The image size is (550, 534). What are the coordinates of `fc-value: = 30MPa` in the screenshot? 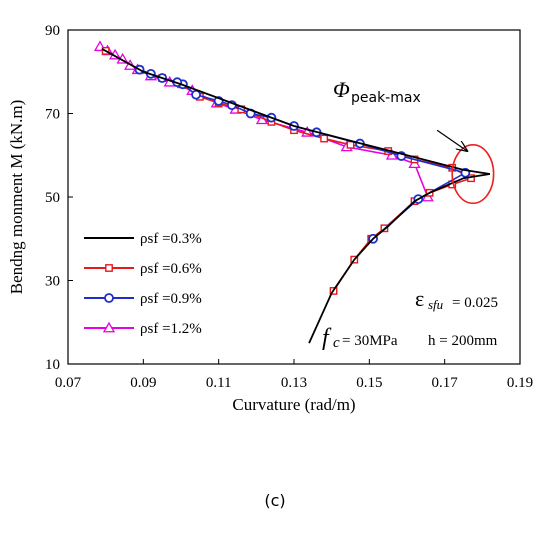 It's located at (370, 341).